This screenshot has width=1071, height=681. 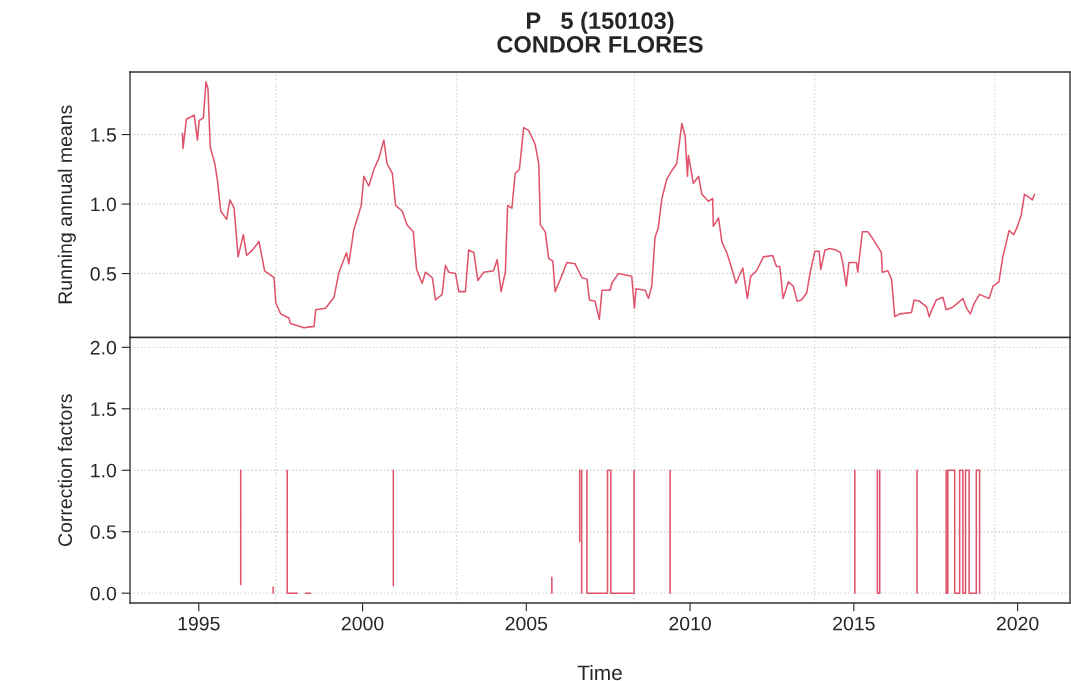 I want to click on x-tick-label: 2000, so click(x=362, y=623).